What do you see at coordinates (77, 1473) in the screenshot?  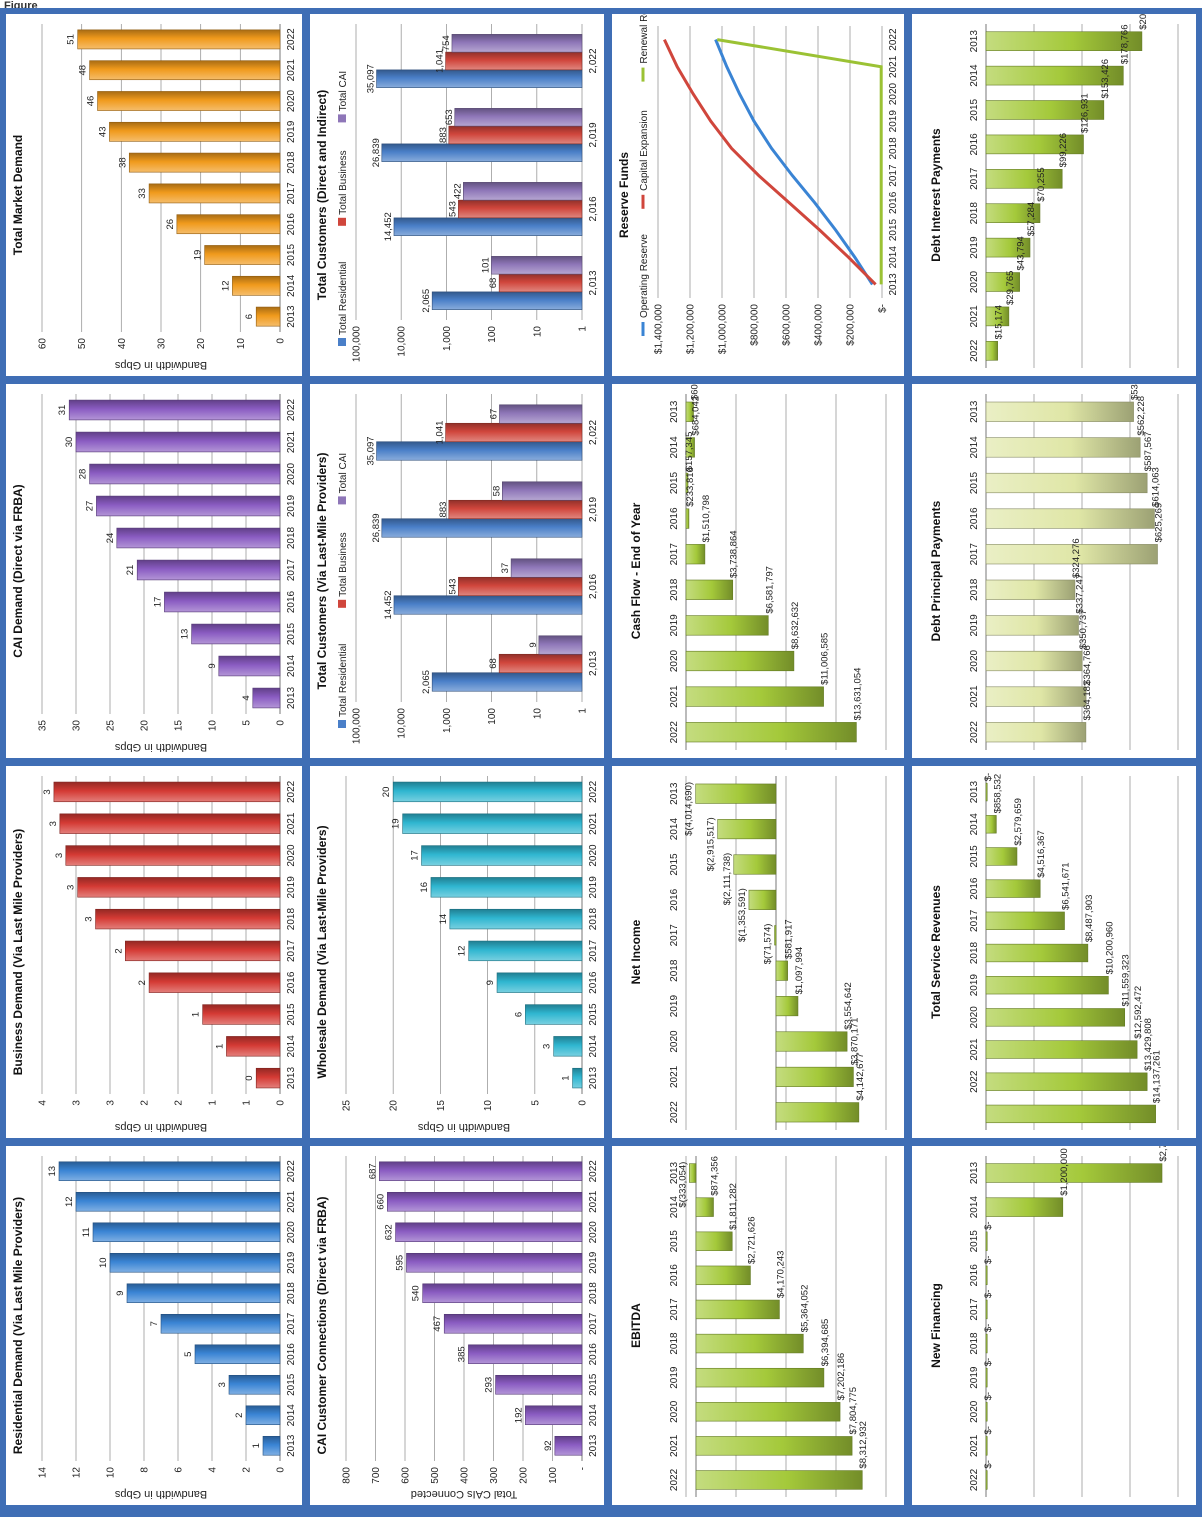 I see `y-tick-label: 12` at bounding box center [77, 1473].